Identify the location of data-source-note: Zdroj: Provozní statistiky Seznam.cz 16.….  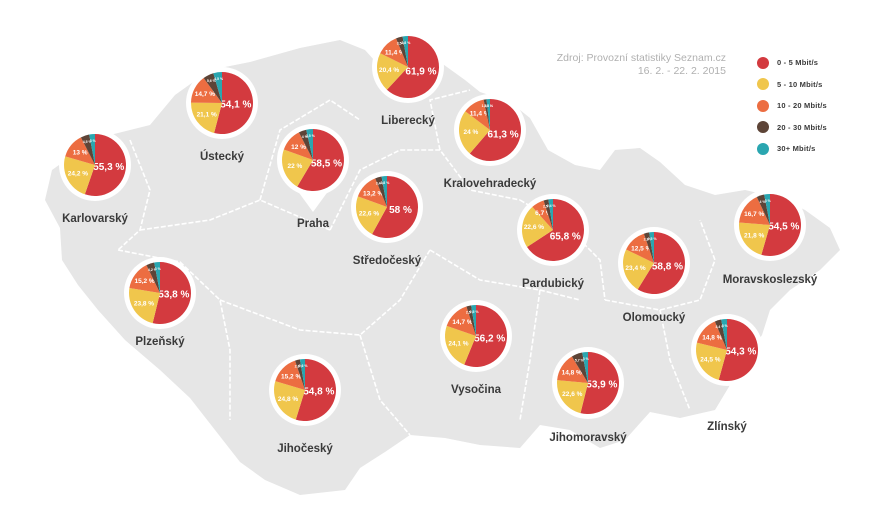
(641, 65).